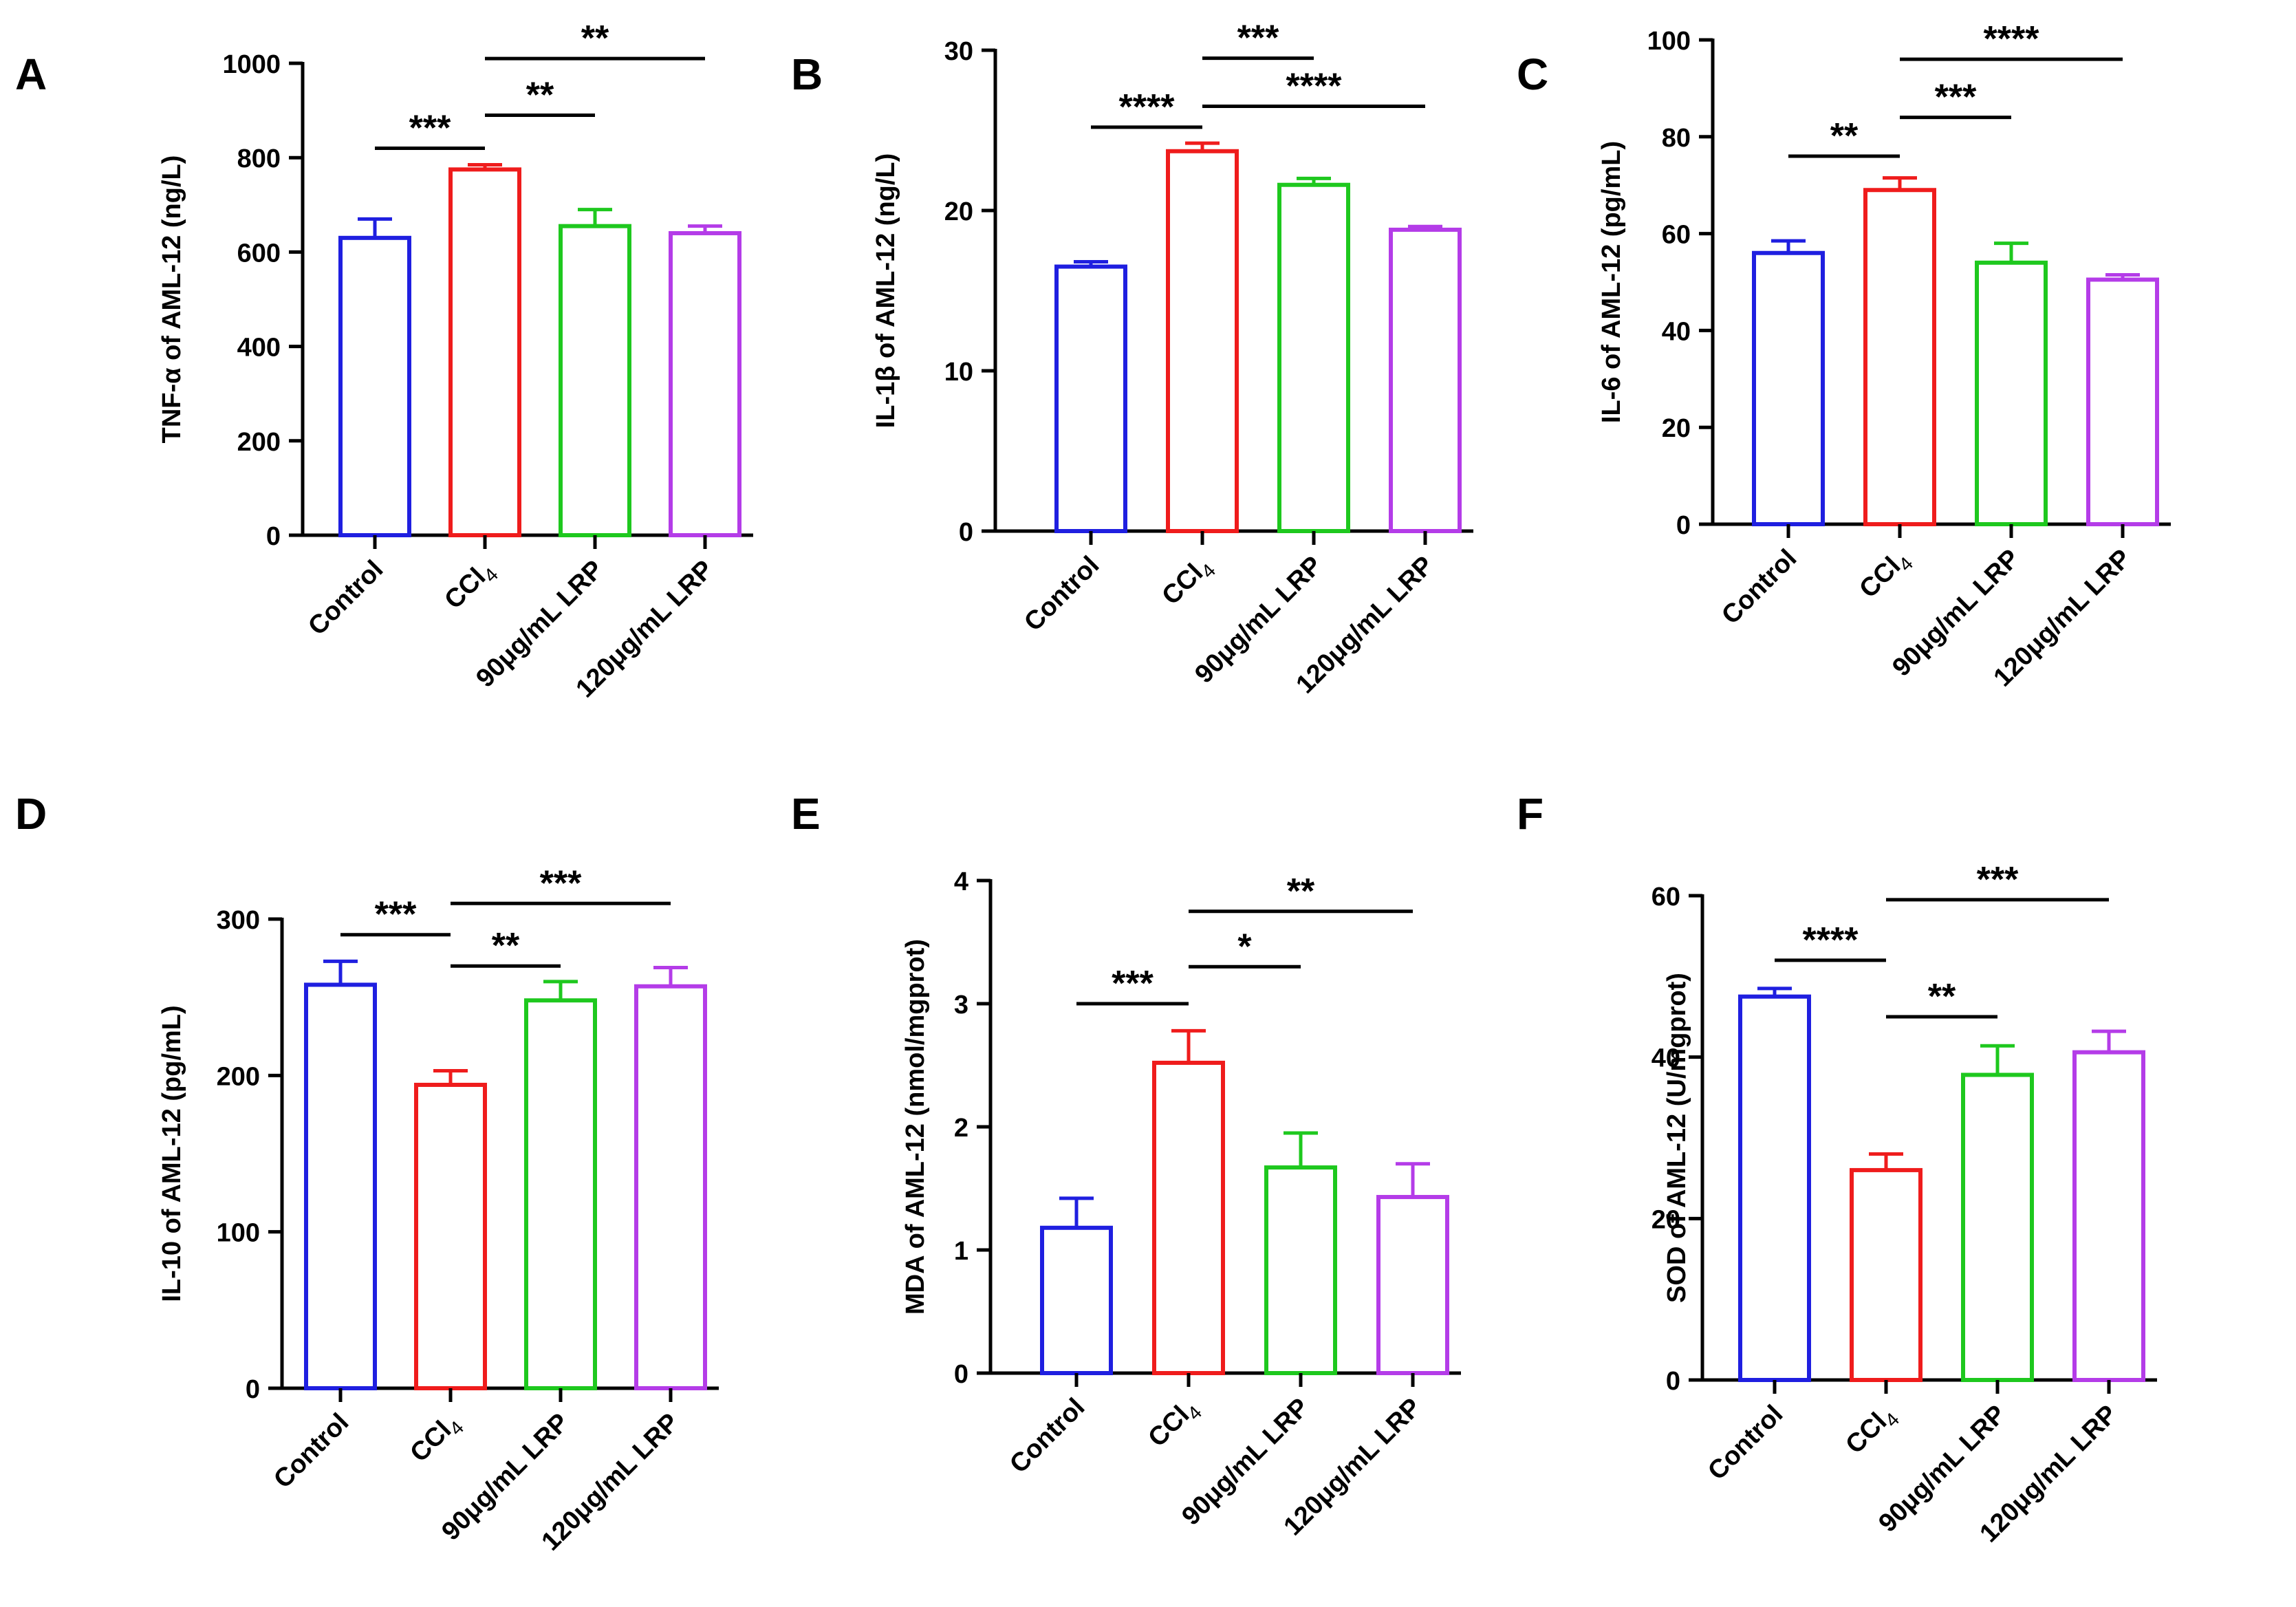 Image resolution: width=2296 pixels, height=1607 pixels. Describe the element at coordinates (259, 254) in the screenshot. I see `y-tick-label: 600` at that location.